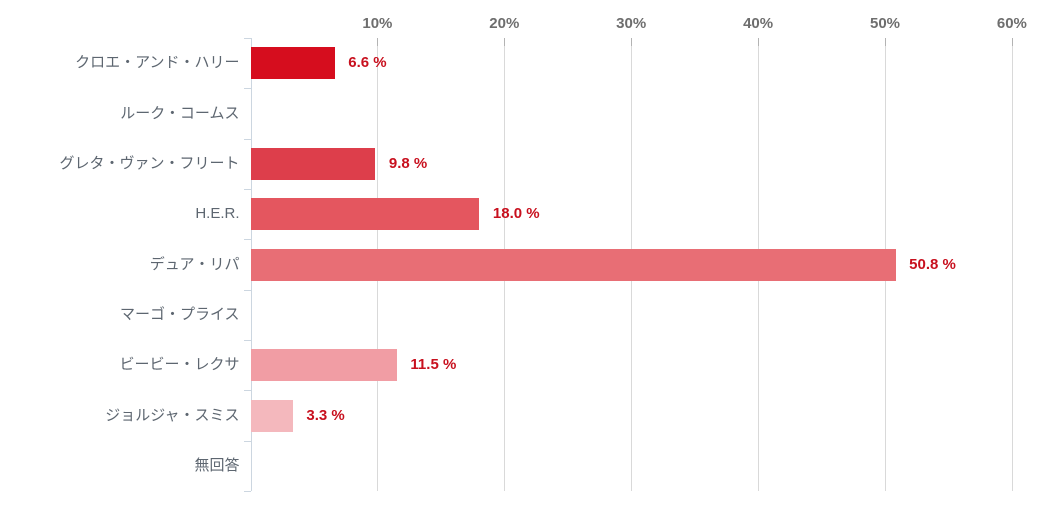 The width and height of the screenshot is (1055, 515). What do you see at coordinates (758, 23) in the screenshot?
I see `x-axis-tick-label: 40%` at bounding box center [758, 23].